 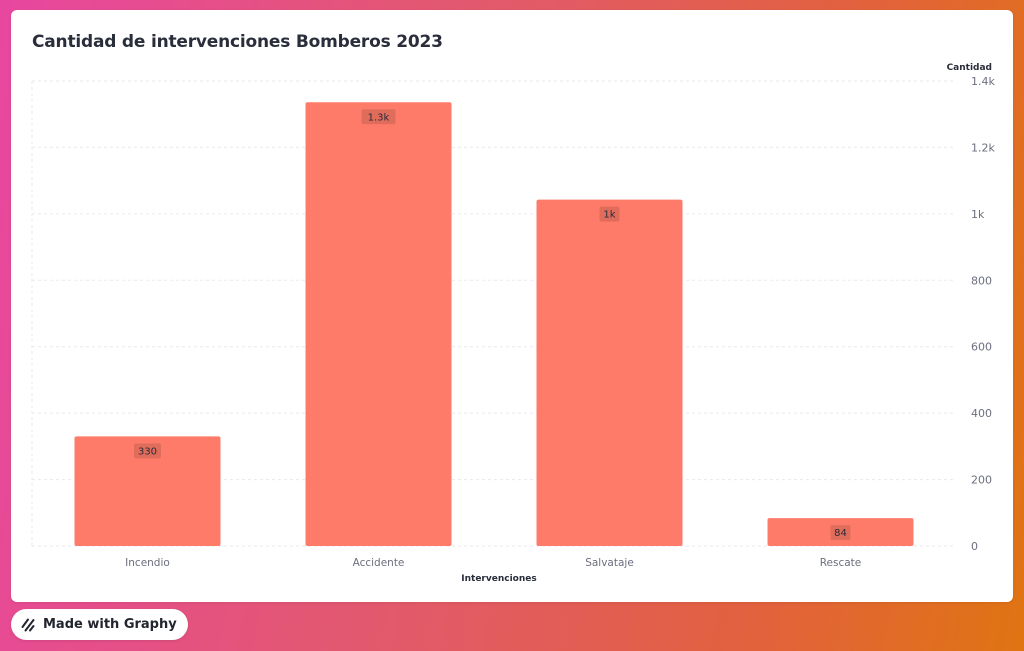 I want to click on y-axis-title: Cantidad, so click(x=969, y=68).